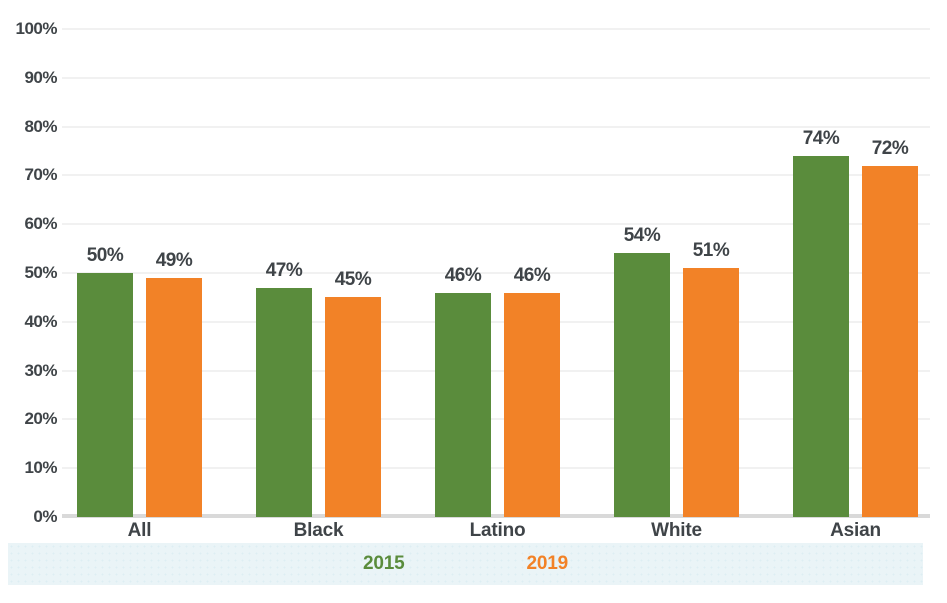 The height and width of the screenshot is (603, 947). What do you see at coordinates (821, 138) in the screenshot?
I see `bar-value-label-2015-asian: 74%` at bounding box center [821, 138].